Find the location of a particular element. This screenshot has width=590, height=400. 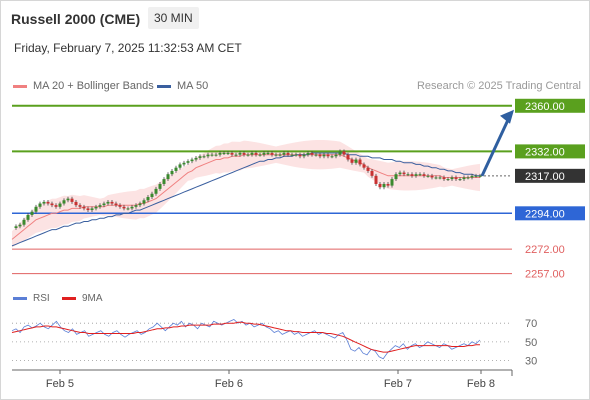

level-label-3: 2294.00 is located at coordinates (545, 214).